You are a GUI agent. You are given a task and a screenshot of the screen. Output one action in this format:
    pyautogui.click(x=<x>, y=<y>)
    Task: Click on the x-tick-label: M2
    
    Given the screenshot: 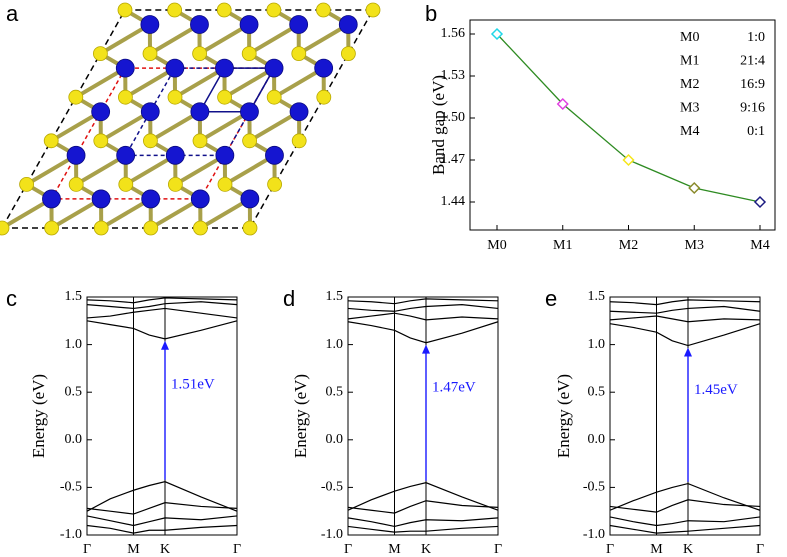 What is the action you would take?
    pyautogui.click(x=628, y=245)
    